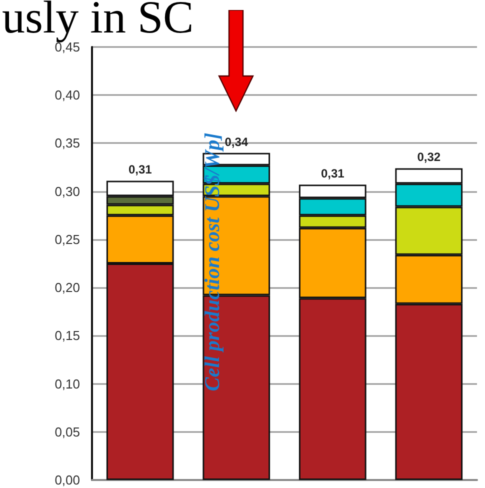 The width and height of the screenshot is (485, 488). Describe the element at coordinates (67, 191) in the screenshot. I see `y-tick-label: 0,30` at that location.